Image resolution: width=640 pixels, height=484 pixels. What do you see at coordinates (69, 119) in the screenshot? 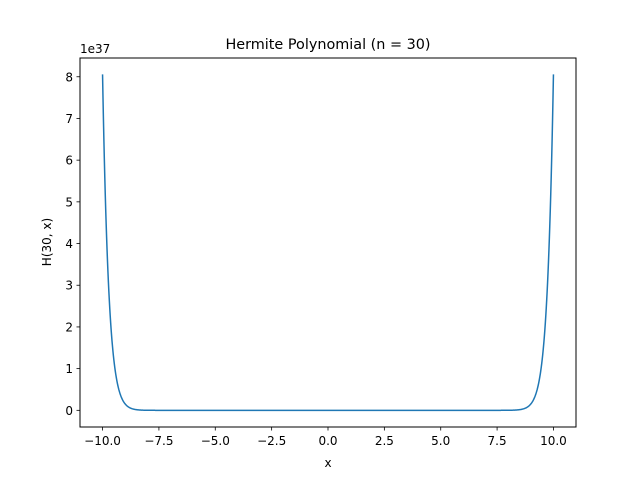
I see `y-tick-label: 7` at bounding box center [69, 119].